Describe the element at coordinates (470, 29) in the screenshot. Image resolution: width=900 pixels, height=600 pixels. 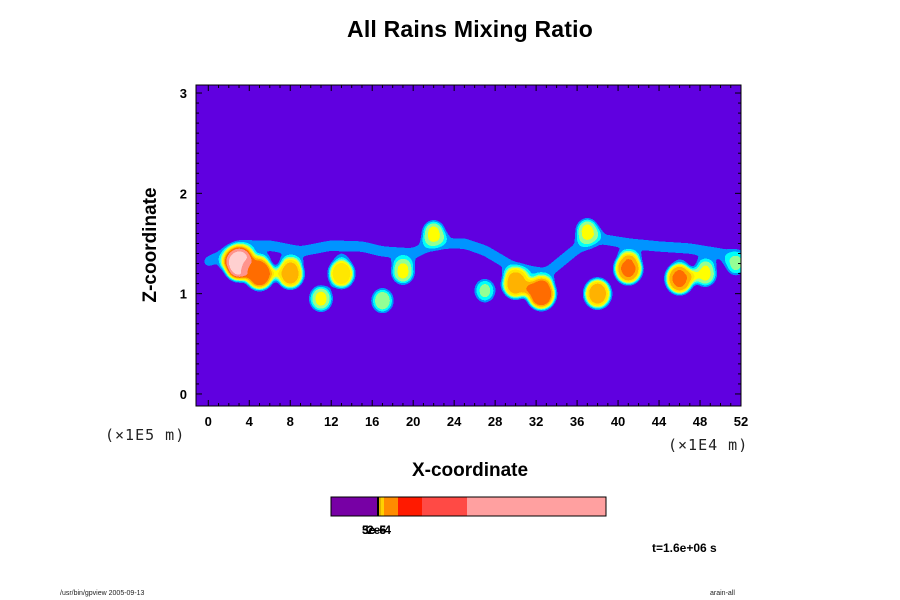
I see `chart-title: All Rains Mixing Ratio` at that location.